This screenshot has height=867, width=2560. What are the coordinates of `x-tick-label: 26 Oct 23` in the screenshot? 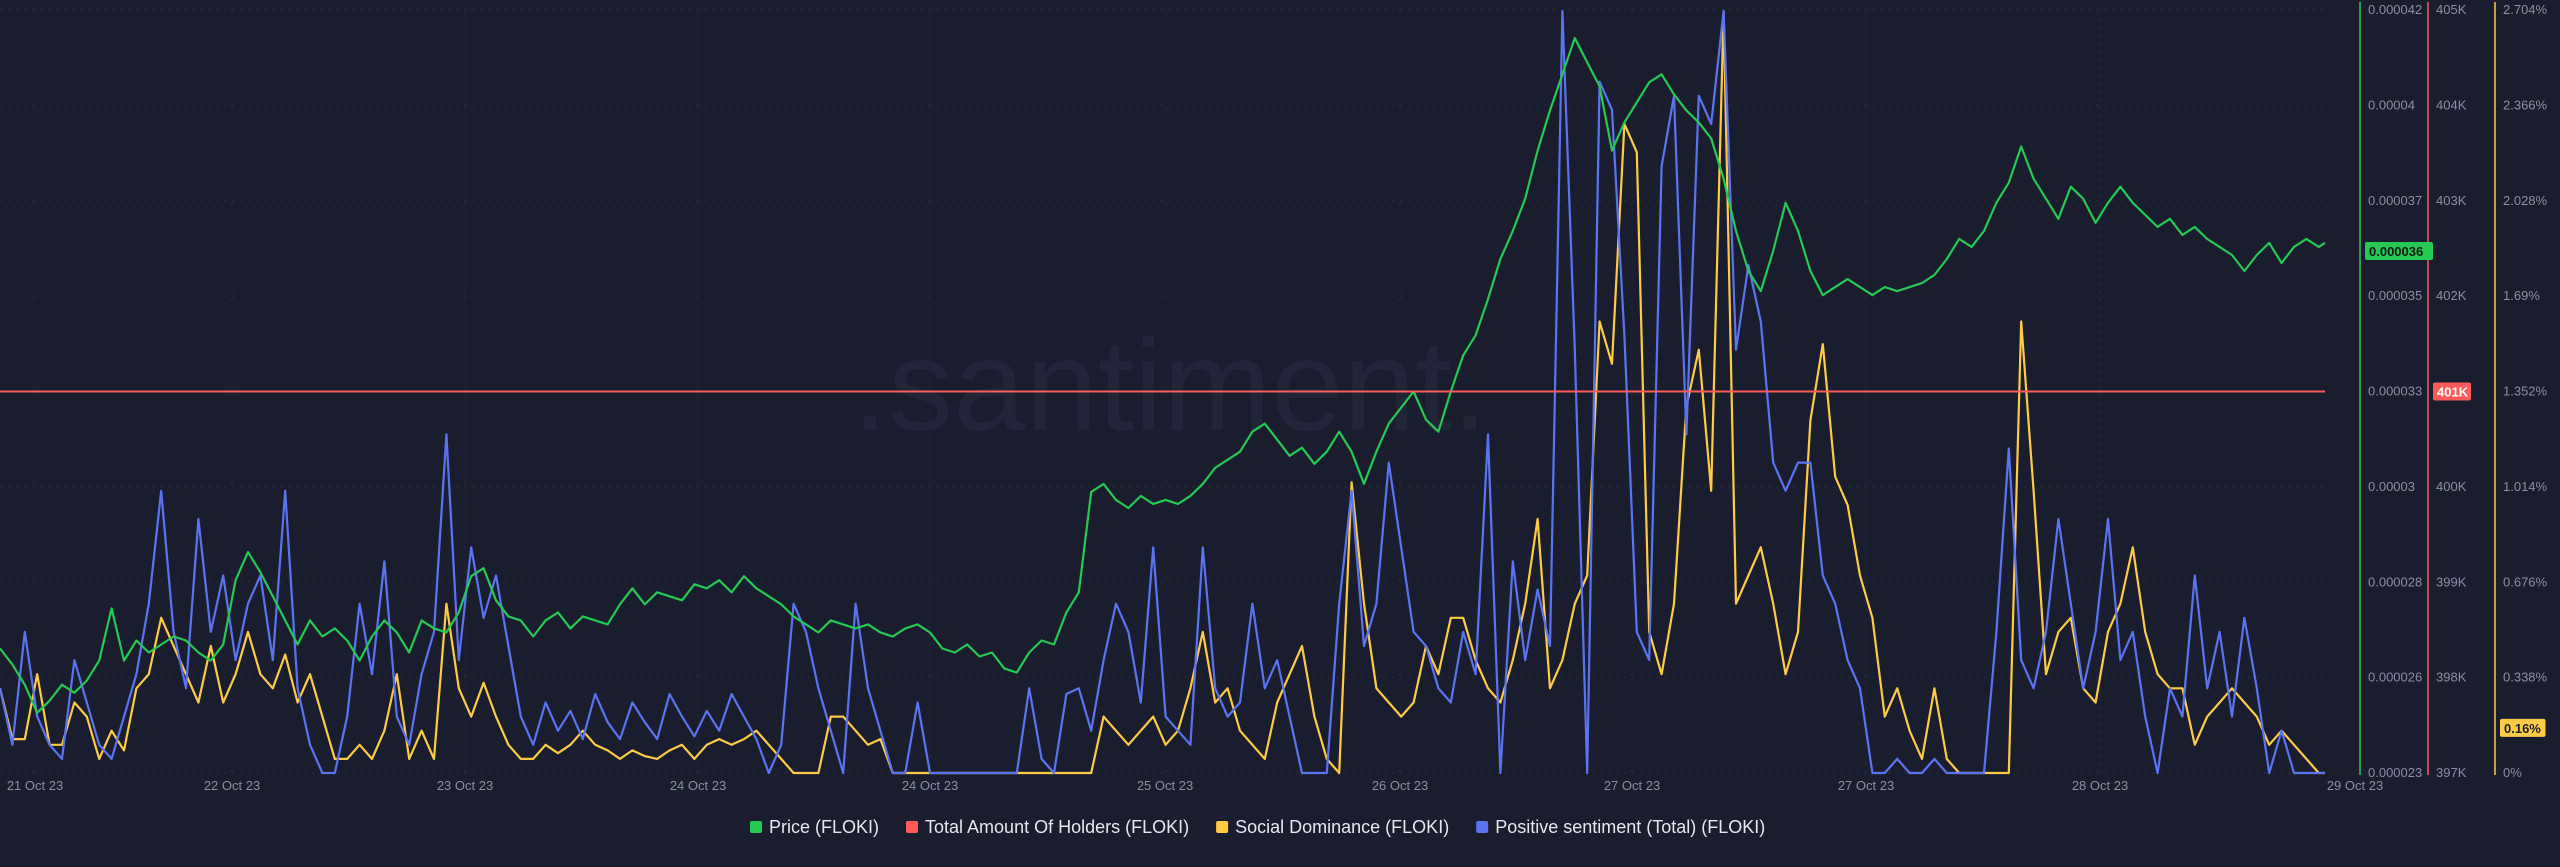 It's located at (1400, 785).